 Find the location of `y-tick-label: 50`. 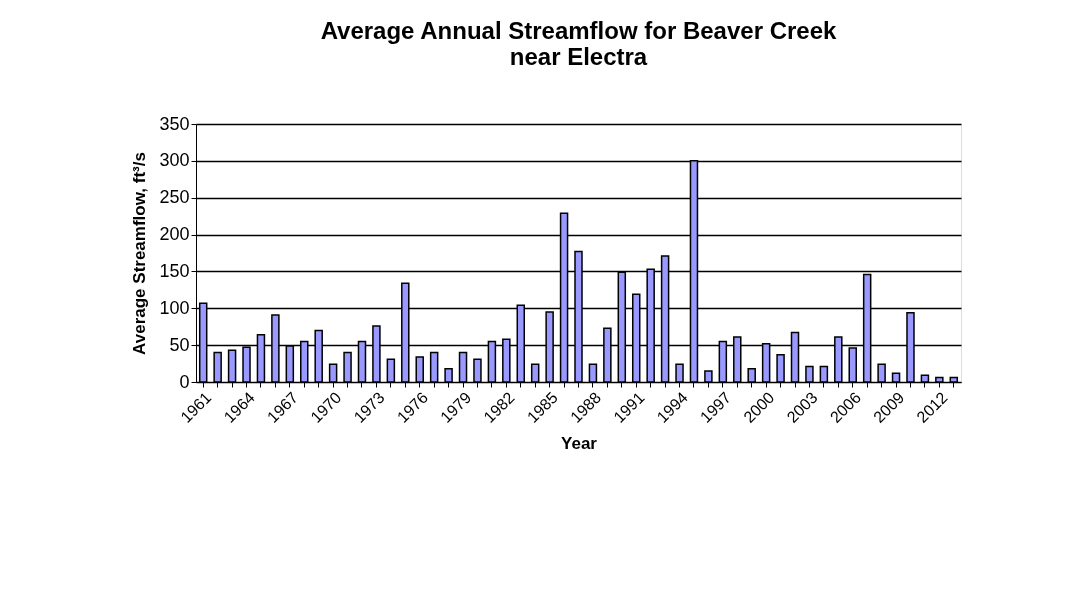

y-tick-label: 50 is located at coordinates (179, 344).